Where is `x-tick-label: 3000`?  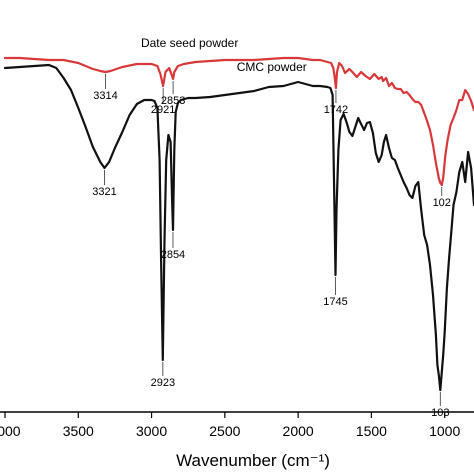
x-tick-label: 3000 is located at coordinates (151, 431).